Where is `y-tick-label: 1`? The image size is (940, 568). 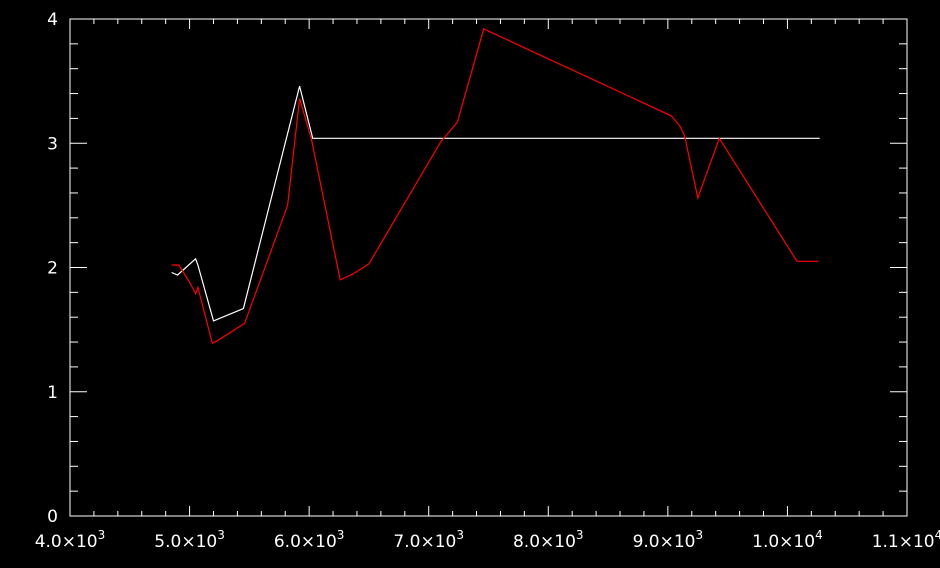
y-tick-label: 1 is located at coordinates (52, 393).